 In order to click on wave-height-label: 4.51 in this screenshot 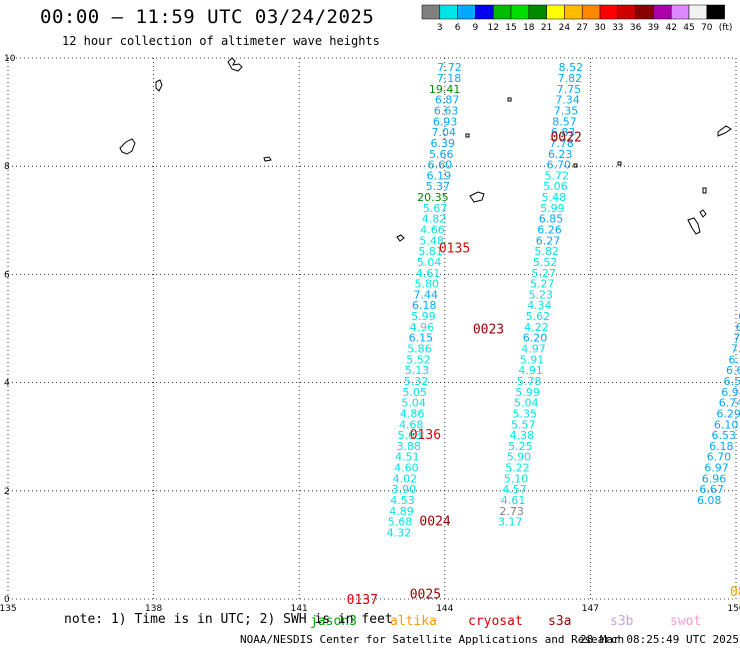, I will do `click(407, 457)`.